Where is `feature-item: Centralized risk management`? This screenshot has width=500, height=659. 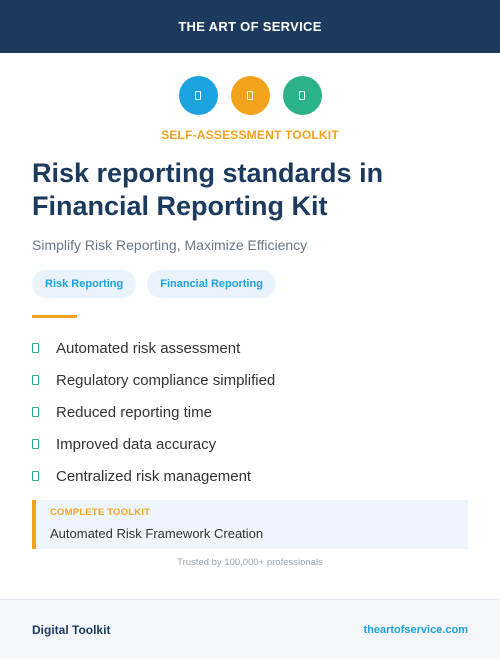 feature-item: Centralized risk management is located at coordinates (153, 476).